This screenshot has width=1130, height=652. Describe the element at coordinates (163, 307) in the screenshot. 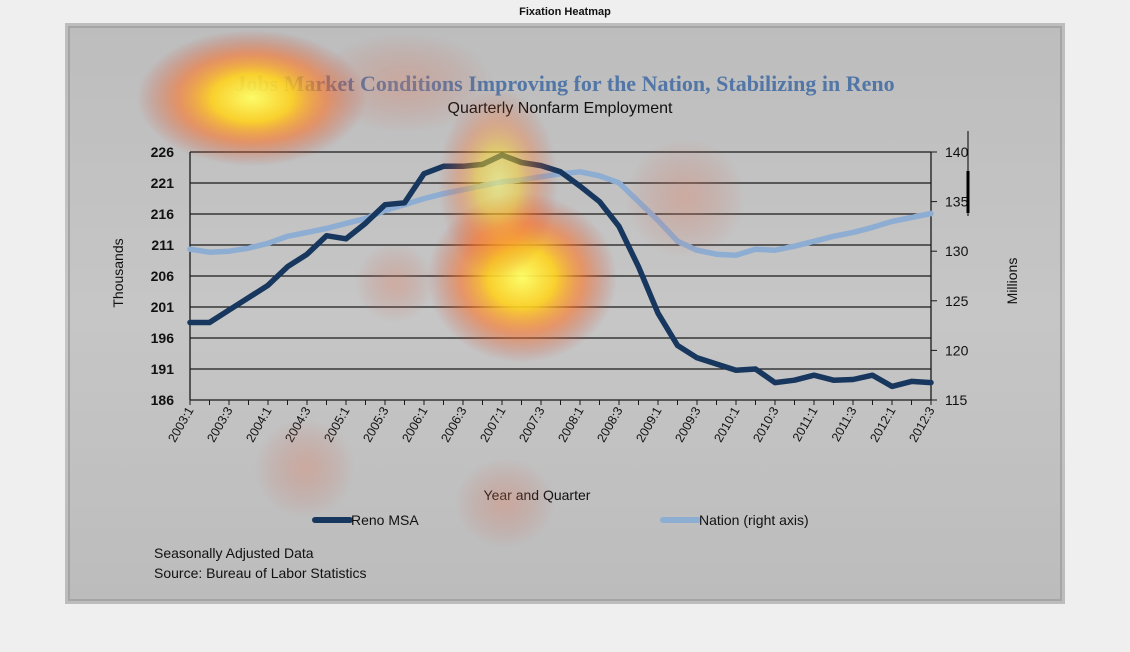

I see `y-tick-label-201: 201` at that location.